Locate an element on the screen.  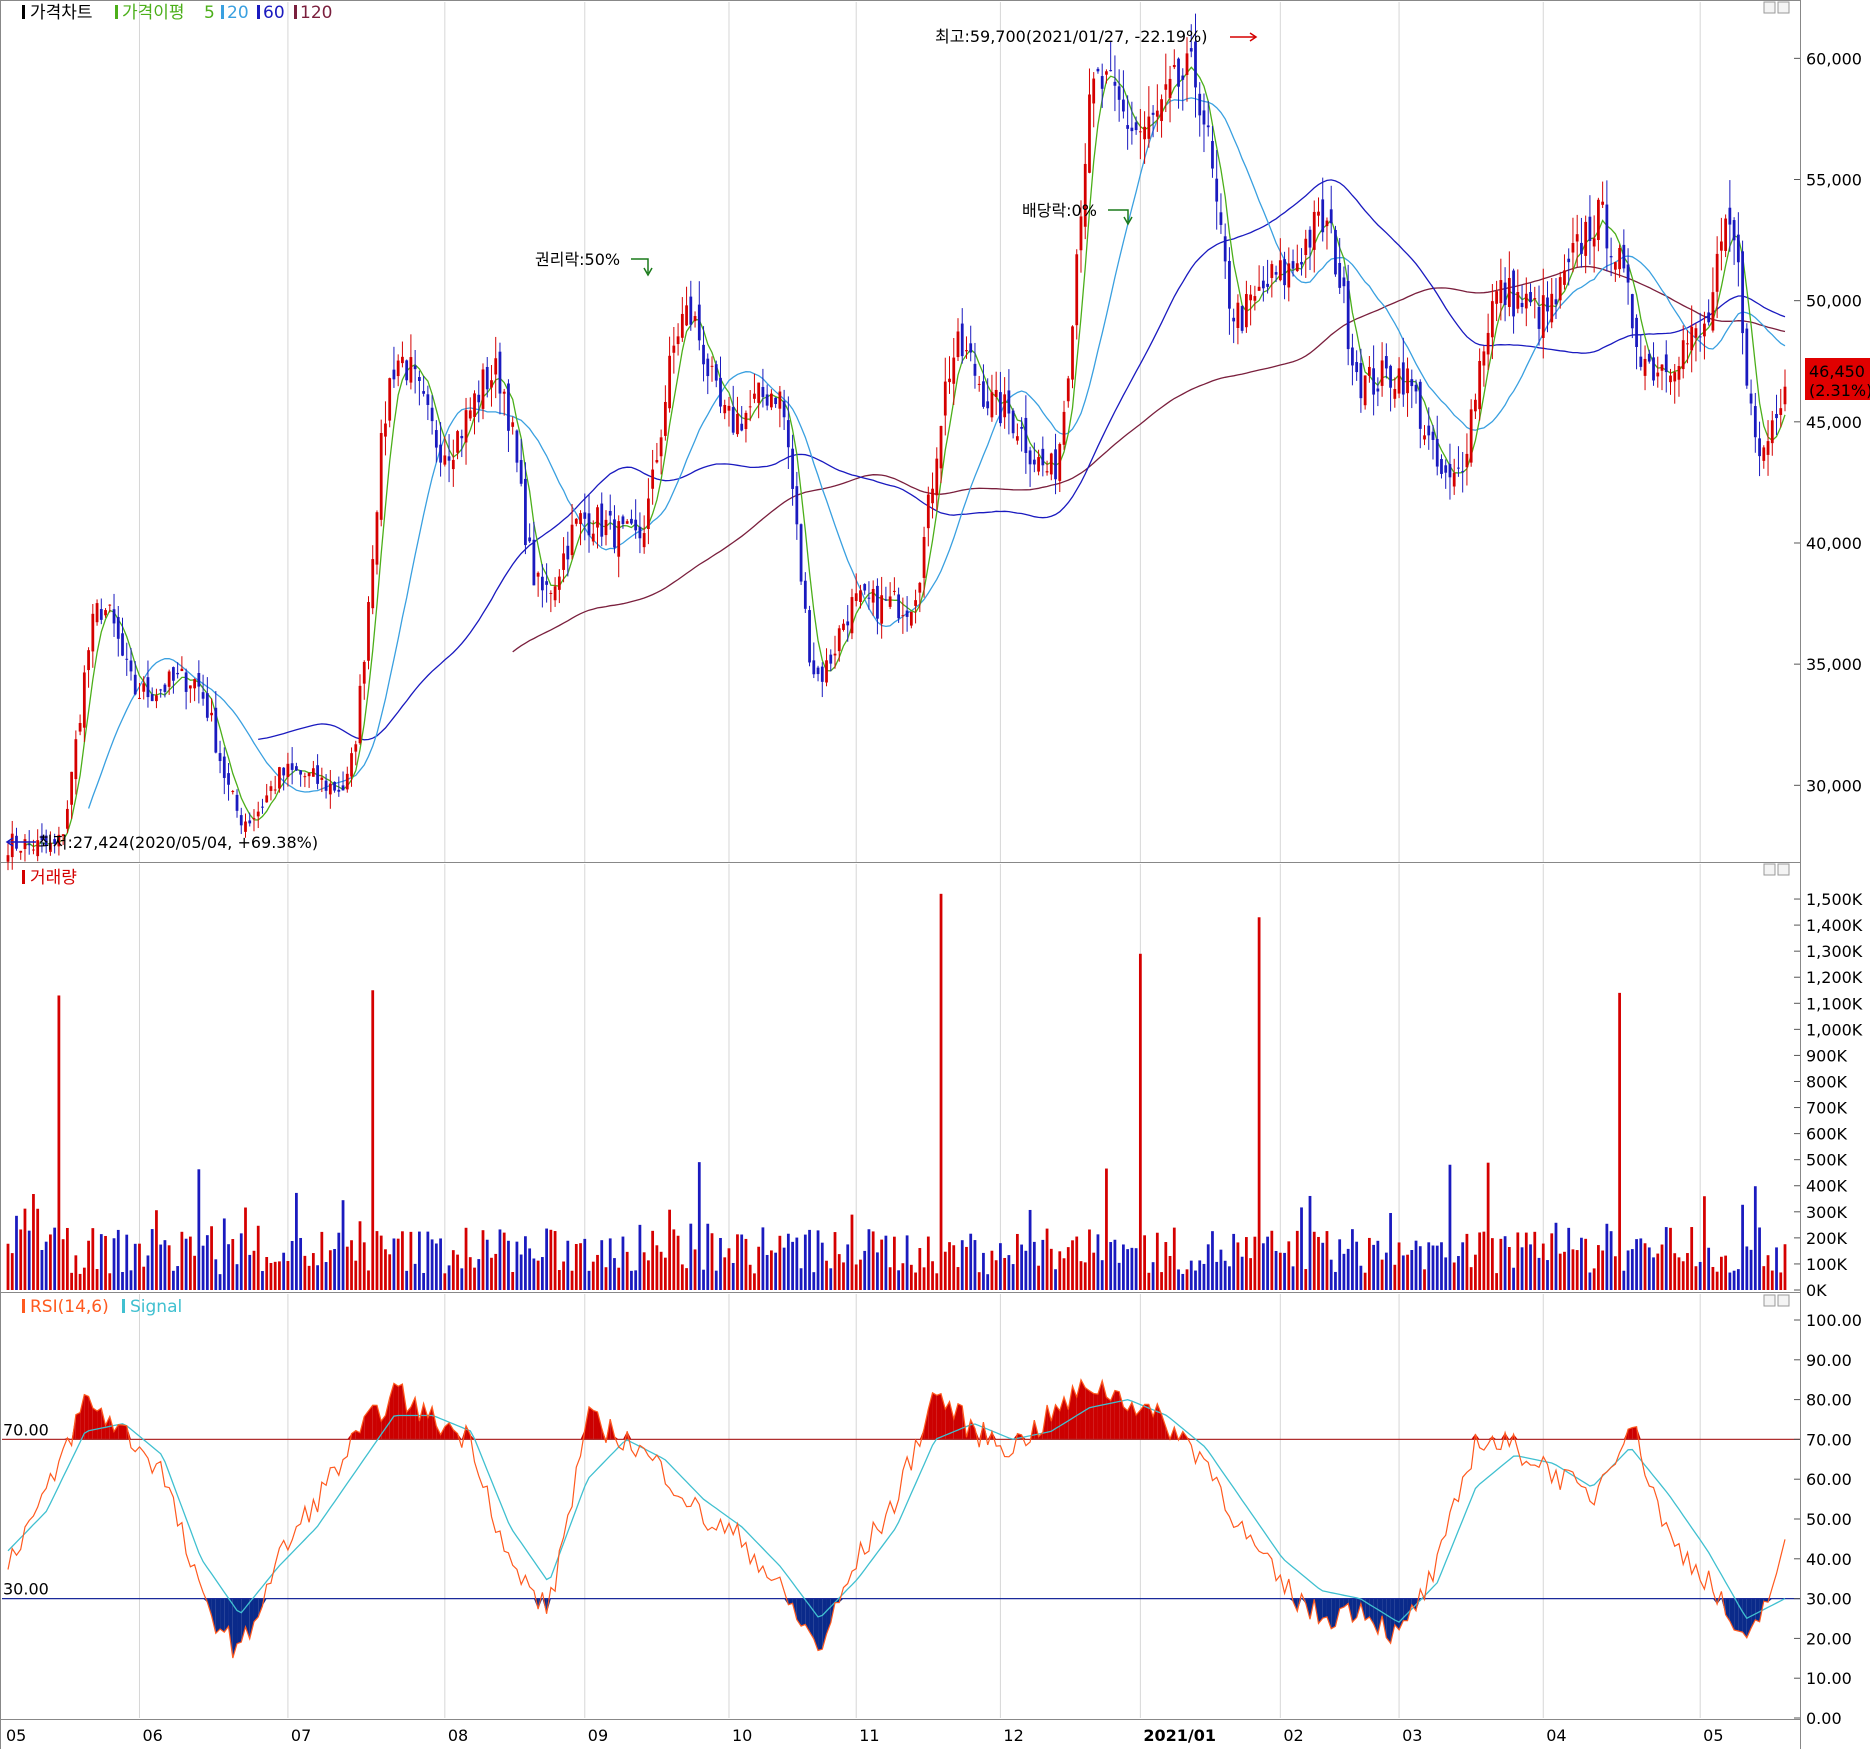
x-tick-label: 04 is located at coordinates (1556, 1735).